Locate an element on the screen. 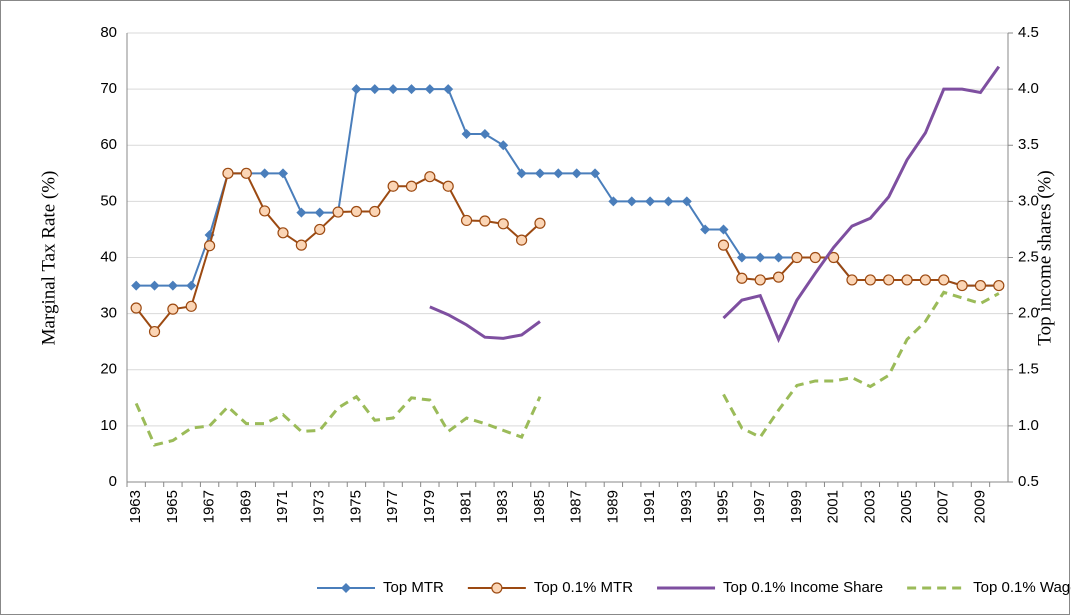 The width and height of the screenshot is (1071, 616). legend-label: Top 0.1% Income Share is located at coordinates (803, 587).